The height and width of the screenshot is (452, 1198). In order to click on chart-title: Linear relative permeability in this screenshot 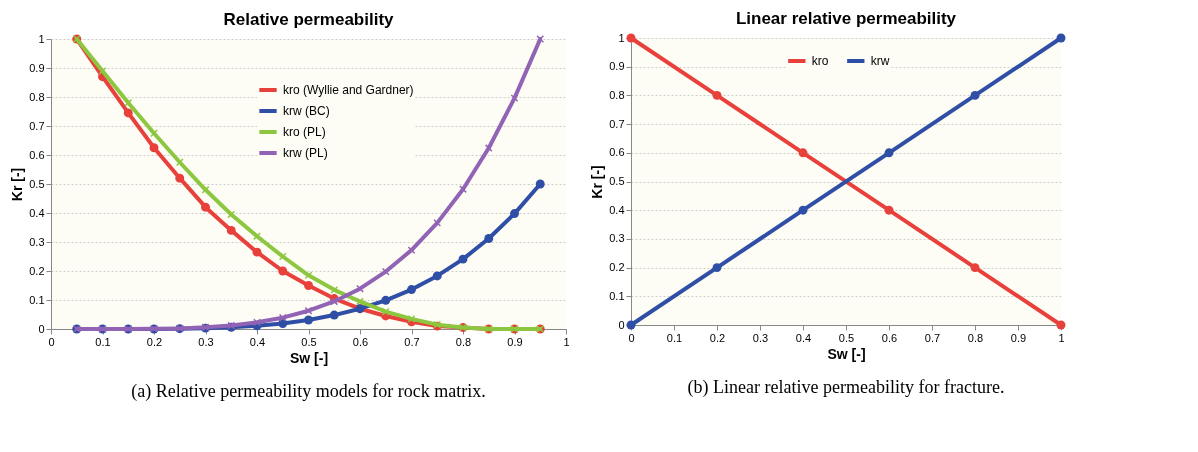, I will do `click(846, 18)`.